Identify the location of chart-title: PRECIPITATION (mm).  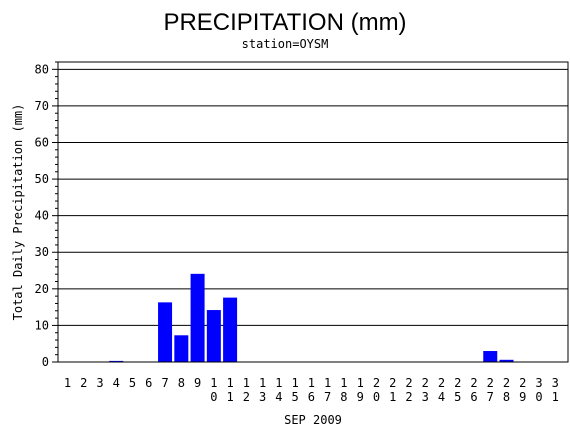
(284, 22).